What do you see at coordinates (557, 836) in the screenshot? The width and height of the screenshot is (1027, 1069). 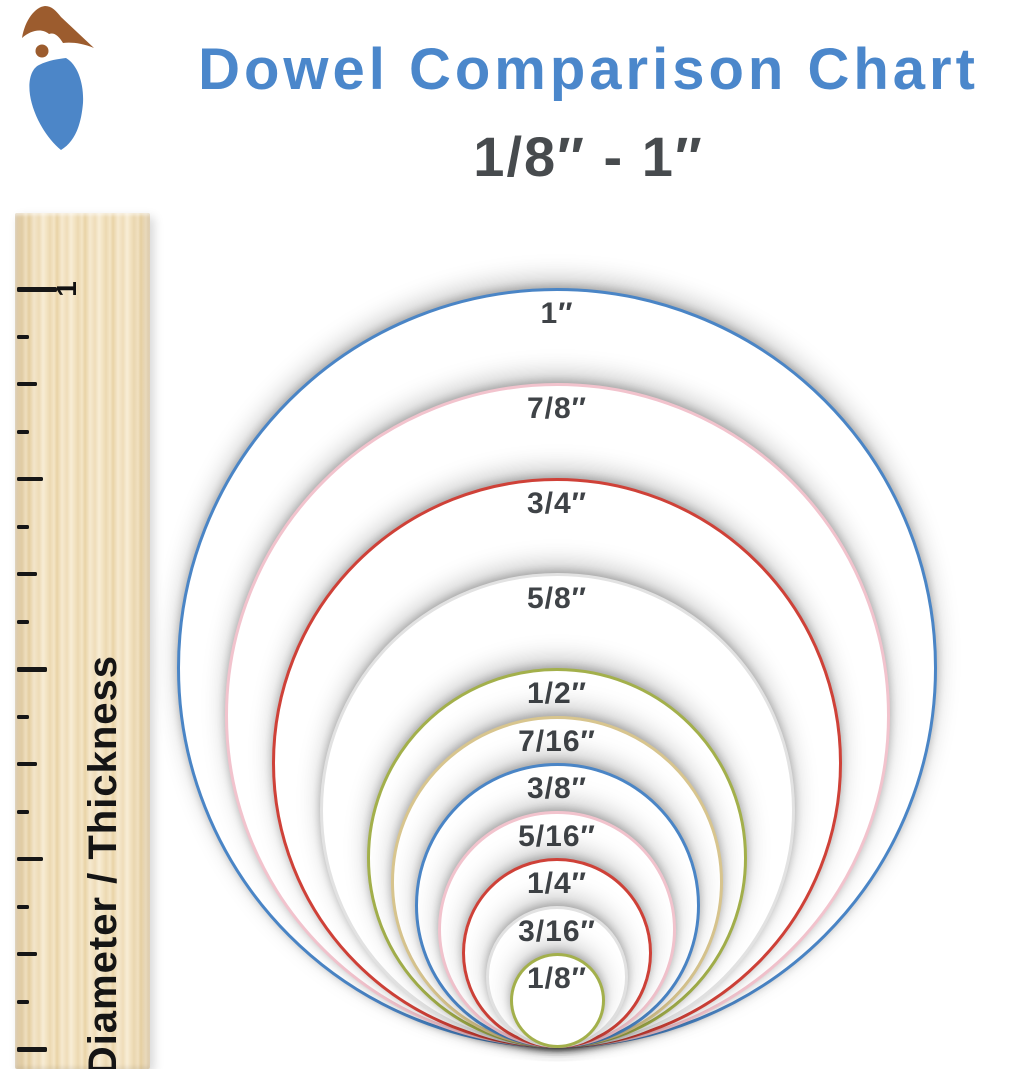 I see `dowel-size-label: 5/16″` at bounding box center [557, 836].